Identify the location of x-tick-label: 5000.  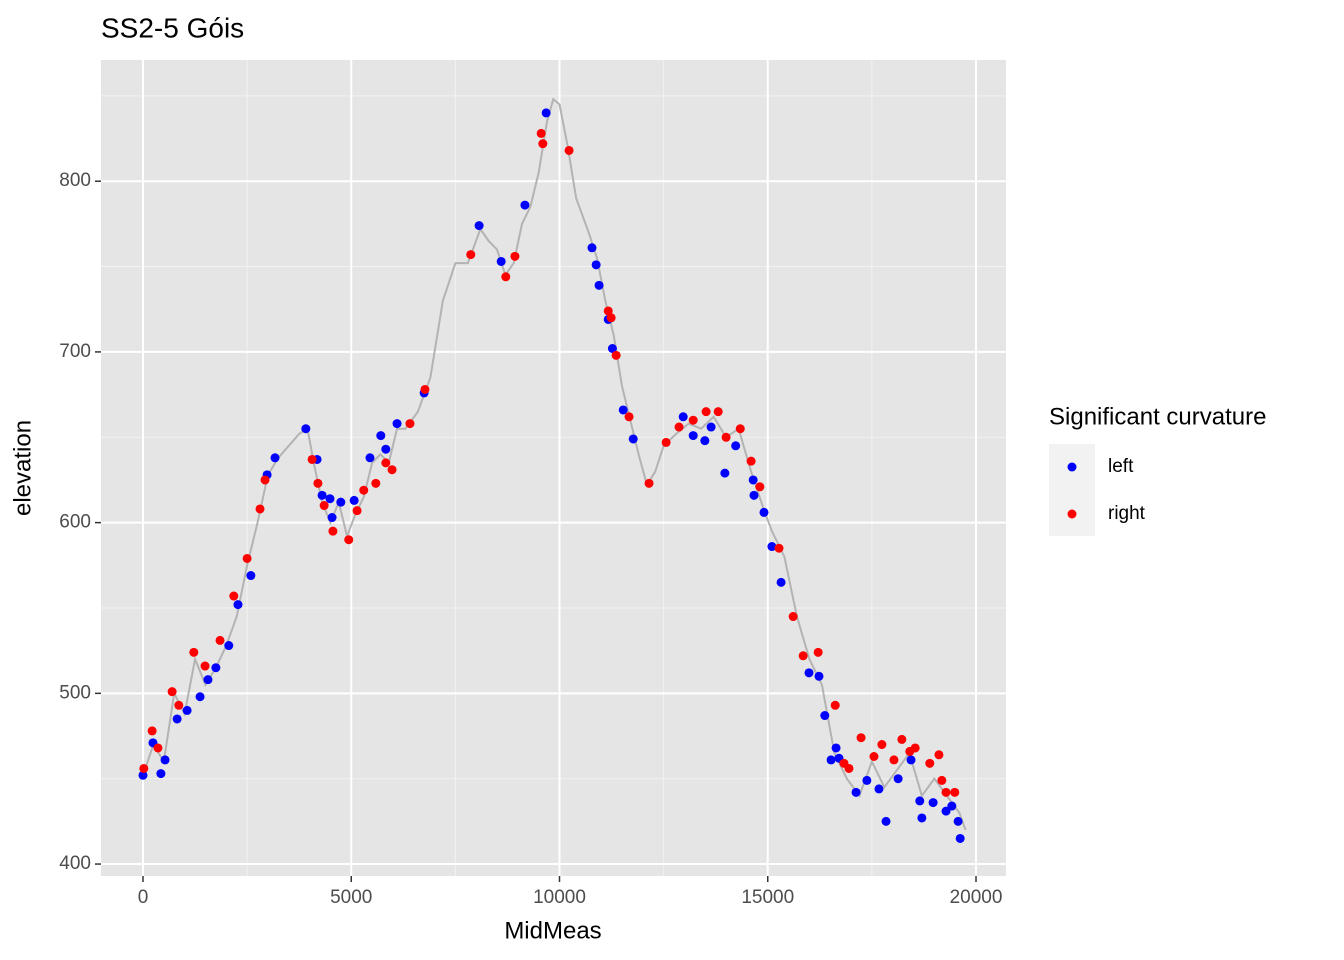
(351, 897).